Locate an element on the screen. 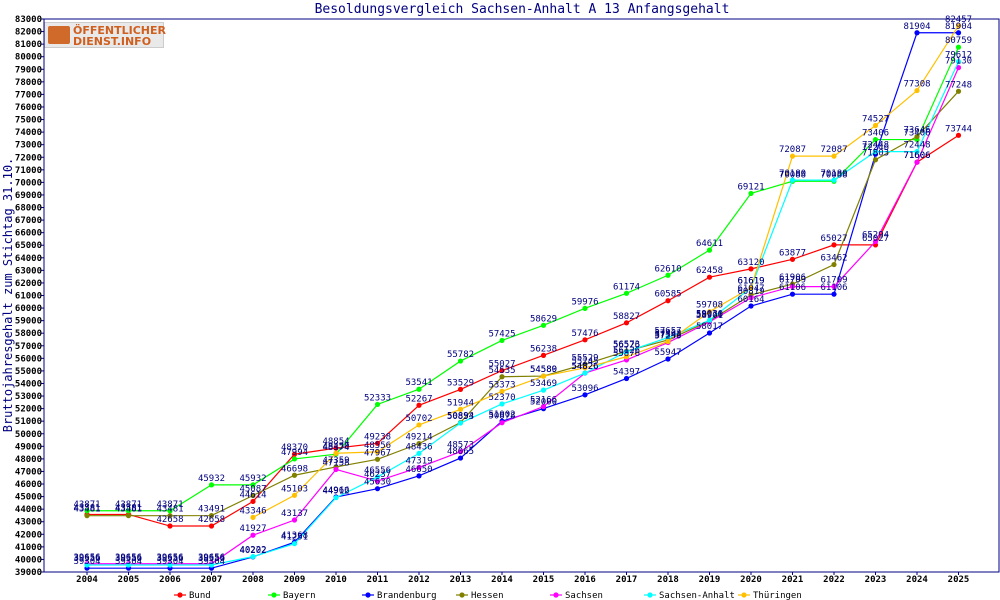 Image resolution: width=1000 pixels, height=600 pixels. data-label-sachsen: 50878 is located at coordinates (501, 417).